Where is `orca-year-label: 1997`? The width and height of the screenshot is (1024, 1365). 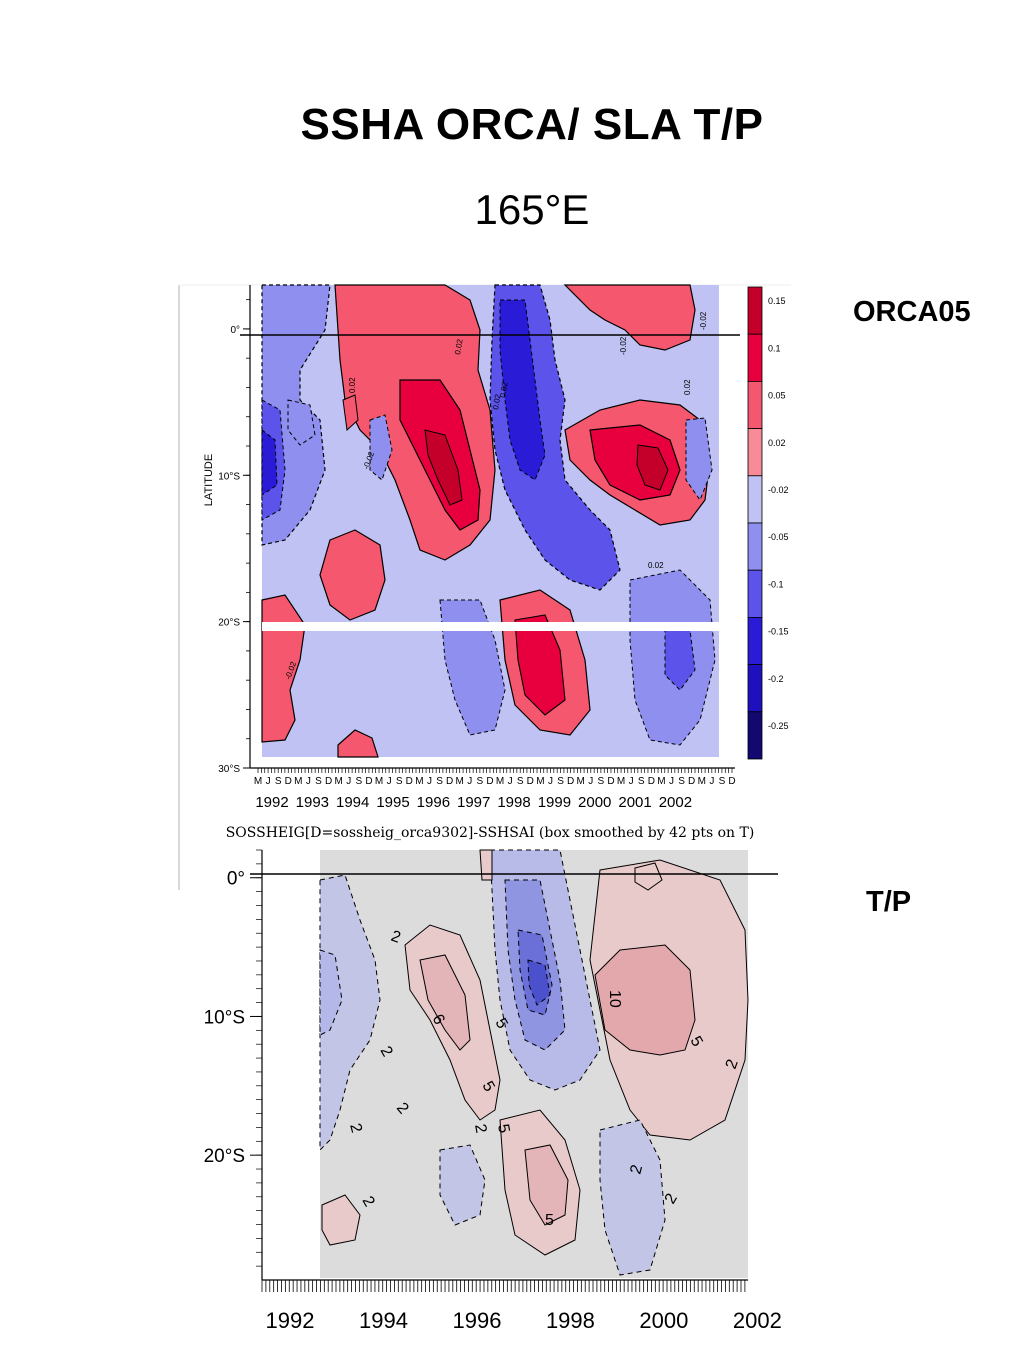 orca-year-label: 1997 is located at coordinates (473, 802).